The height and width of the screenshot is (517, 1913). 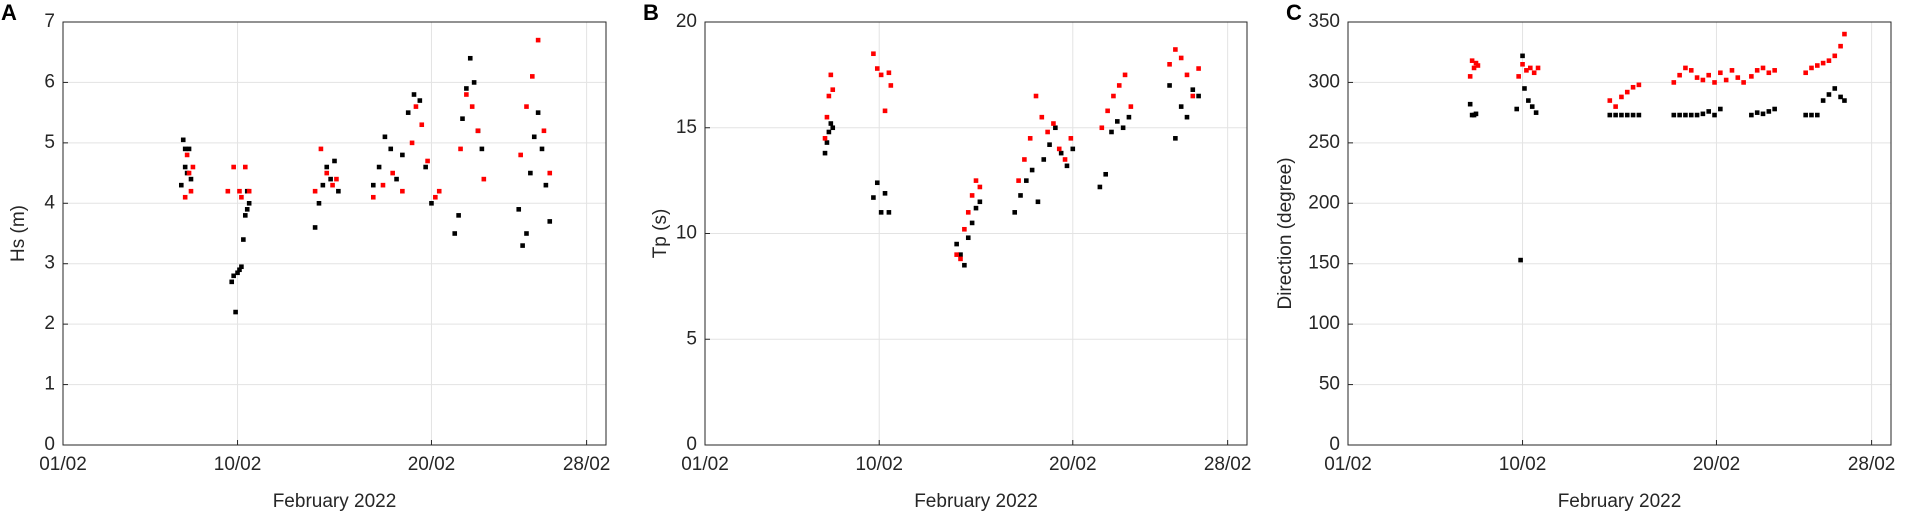 I want to click on y-tick-label: 2, so click(x=49, y=323).